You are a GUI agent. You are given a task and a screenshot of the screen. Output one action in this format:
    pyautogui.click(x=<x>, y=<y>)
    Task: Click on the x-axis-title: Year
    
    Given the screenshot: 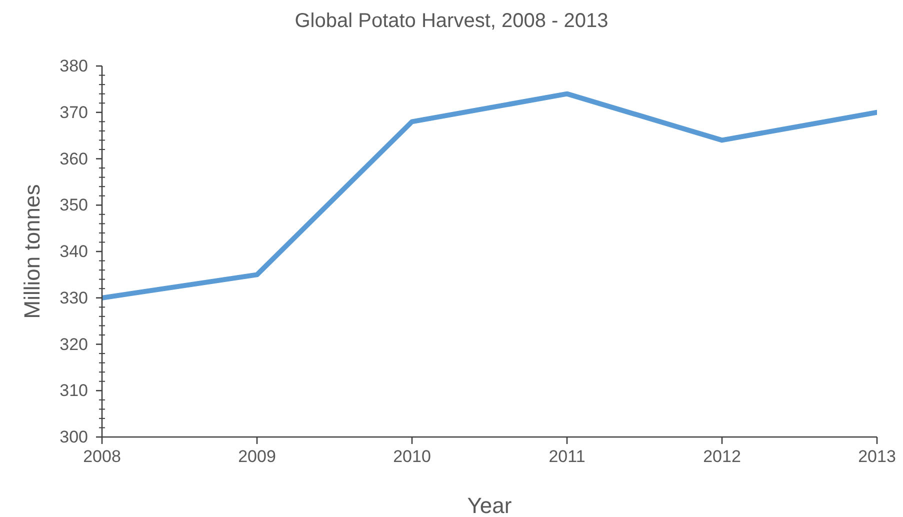 What is the action you would take?
    pyautogui.click(x=489, y=505)
    